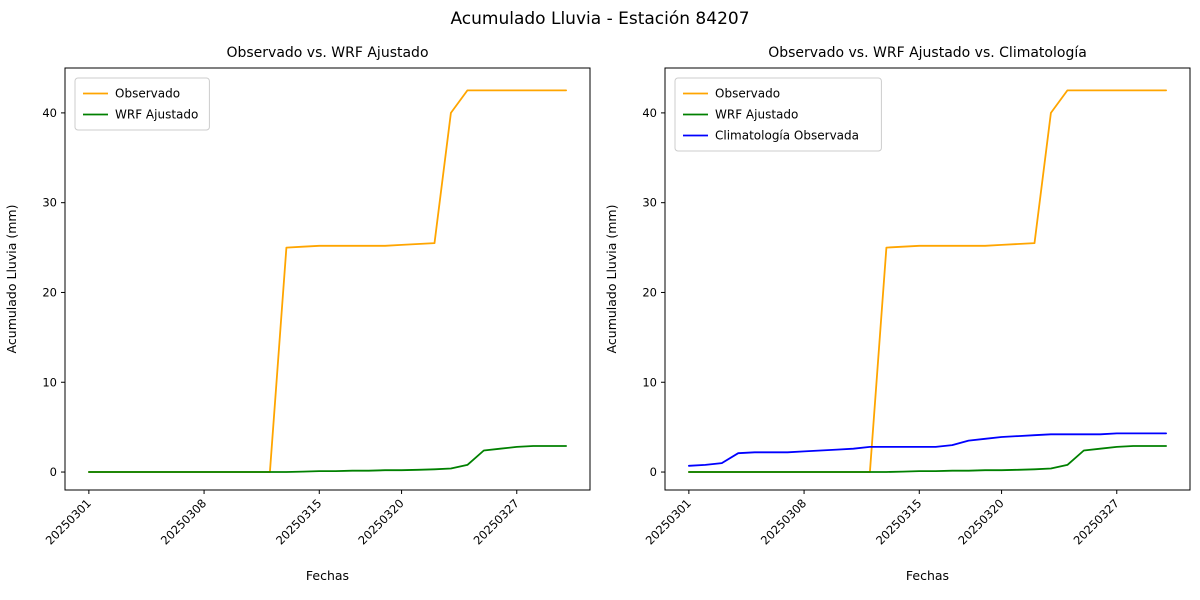  What do you see at coordinates (327, 53) in the screenshot?
I see `subplot-title: Observado vs. WRF Ajustado` at bounding box center [327, 53].